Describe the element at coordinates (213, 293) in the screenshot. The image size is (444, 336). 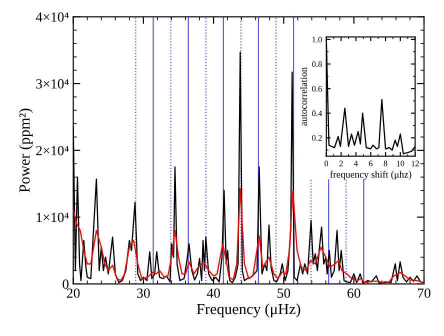
I see `x-tick-label: 40` at that location.